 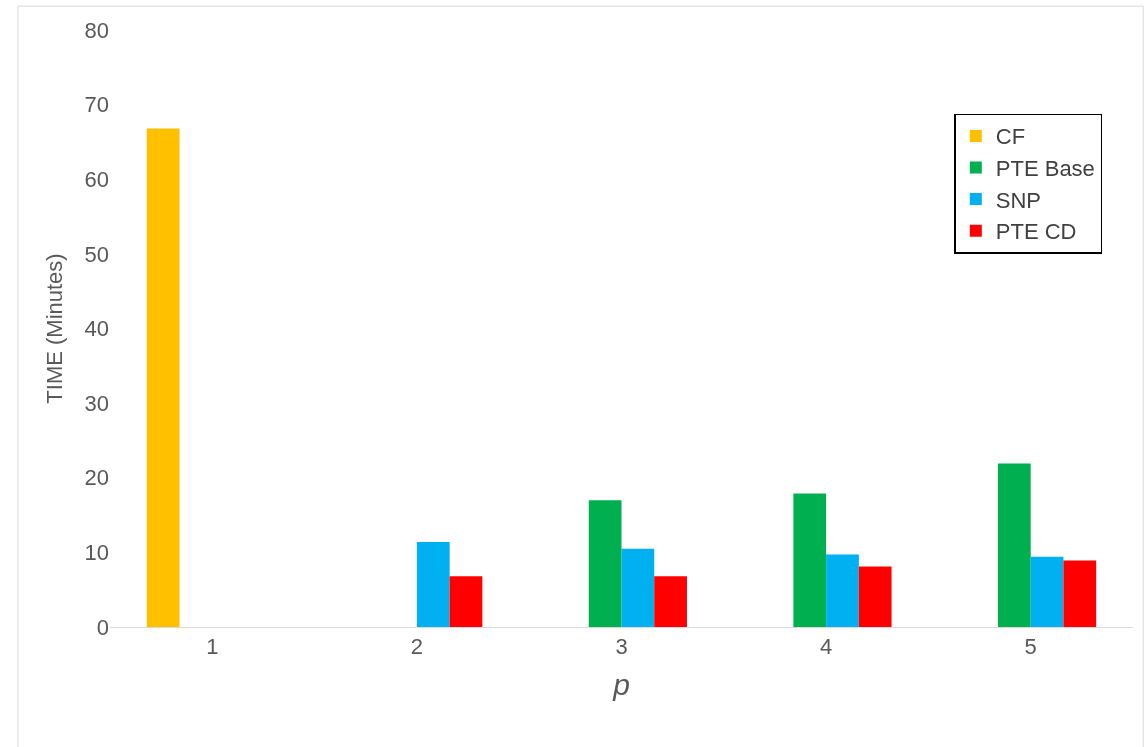 I want to click on y-tick-label: 50, so click(x=96, y=254).